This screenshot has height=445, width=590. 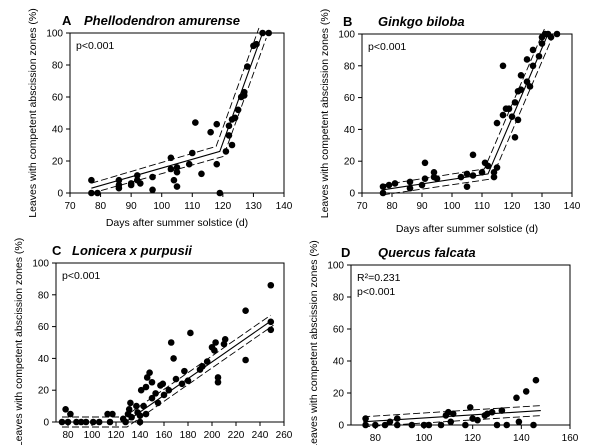 What do you see at coordinates (260, 435) in the screenshot?
I see `panel-c-x-tick-label: 240` at bounding box center [260, 435].